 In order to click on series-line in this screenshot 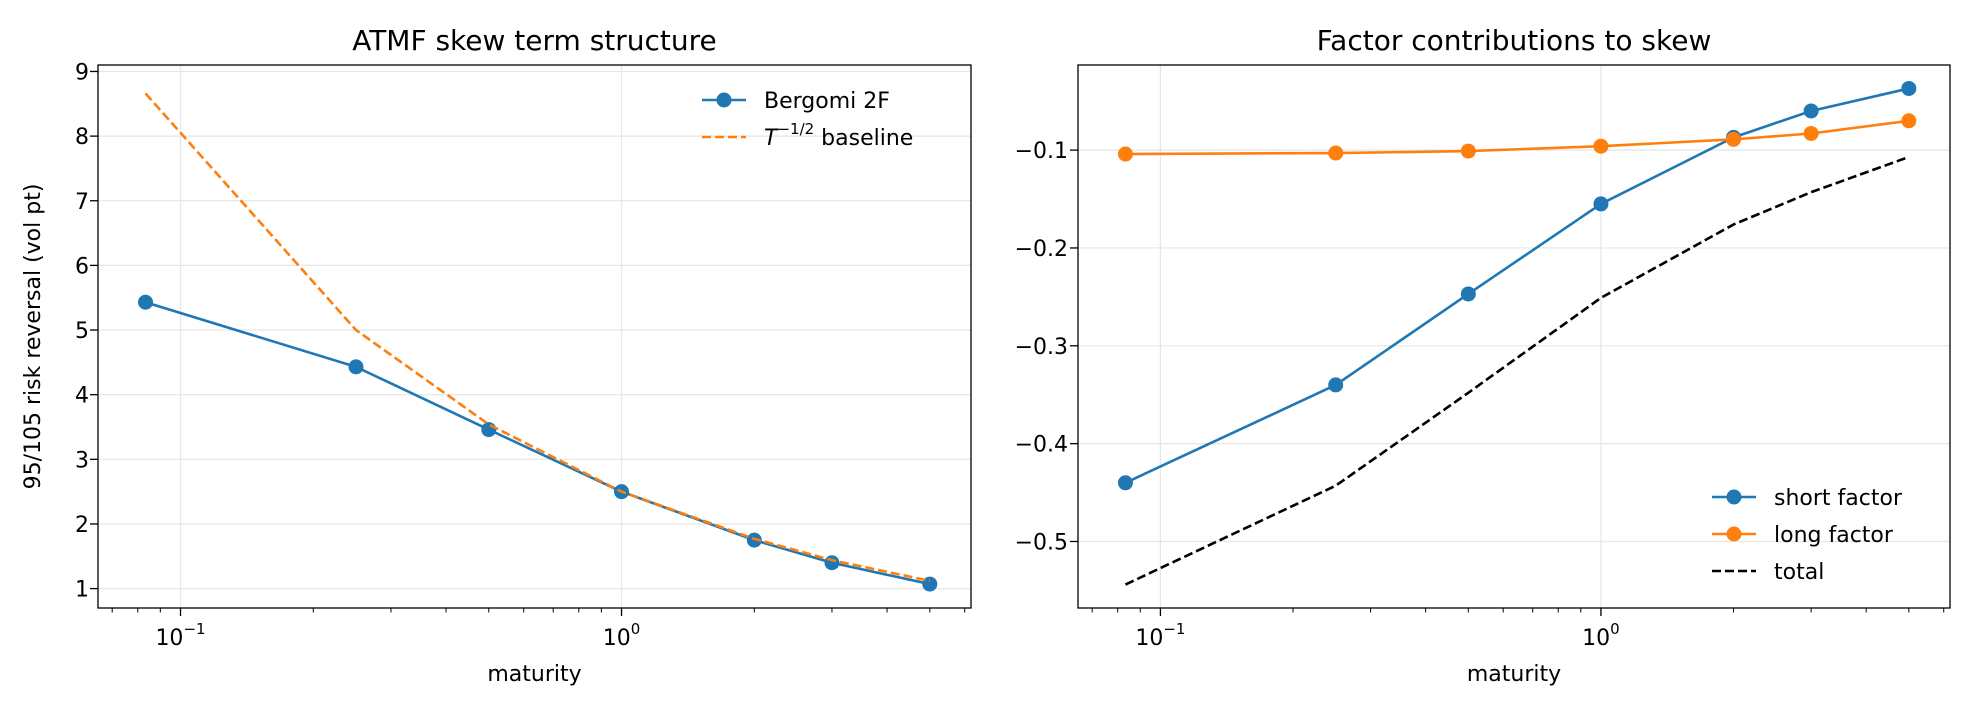, I will do `click(1517, 137)`.